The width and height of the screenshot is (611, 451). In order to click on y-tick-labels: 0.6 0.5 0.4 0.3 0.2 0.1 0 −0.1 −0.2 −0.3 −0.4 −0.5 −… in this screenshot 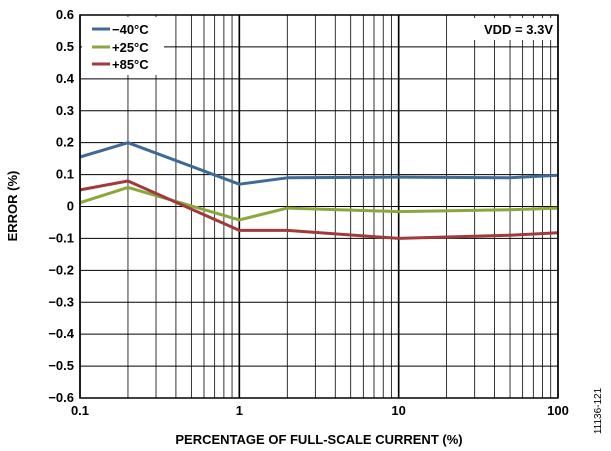, I will do `click(61, 206)`.